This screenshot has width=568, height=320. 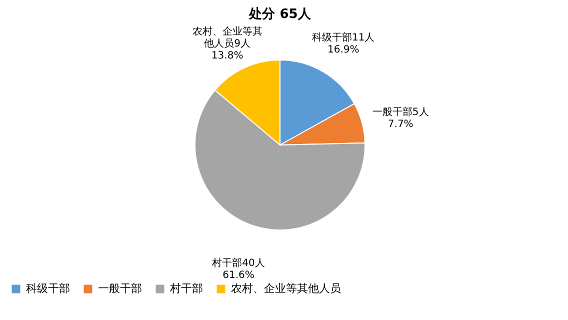 What do you see at coordinates (400, 118) in the screenshot?
I see `data-label: 一般干部5人 7.7%` at bounding box center [400, 118].